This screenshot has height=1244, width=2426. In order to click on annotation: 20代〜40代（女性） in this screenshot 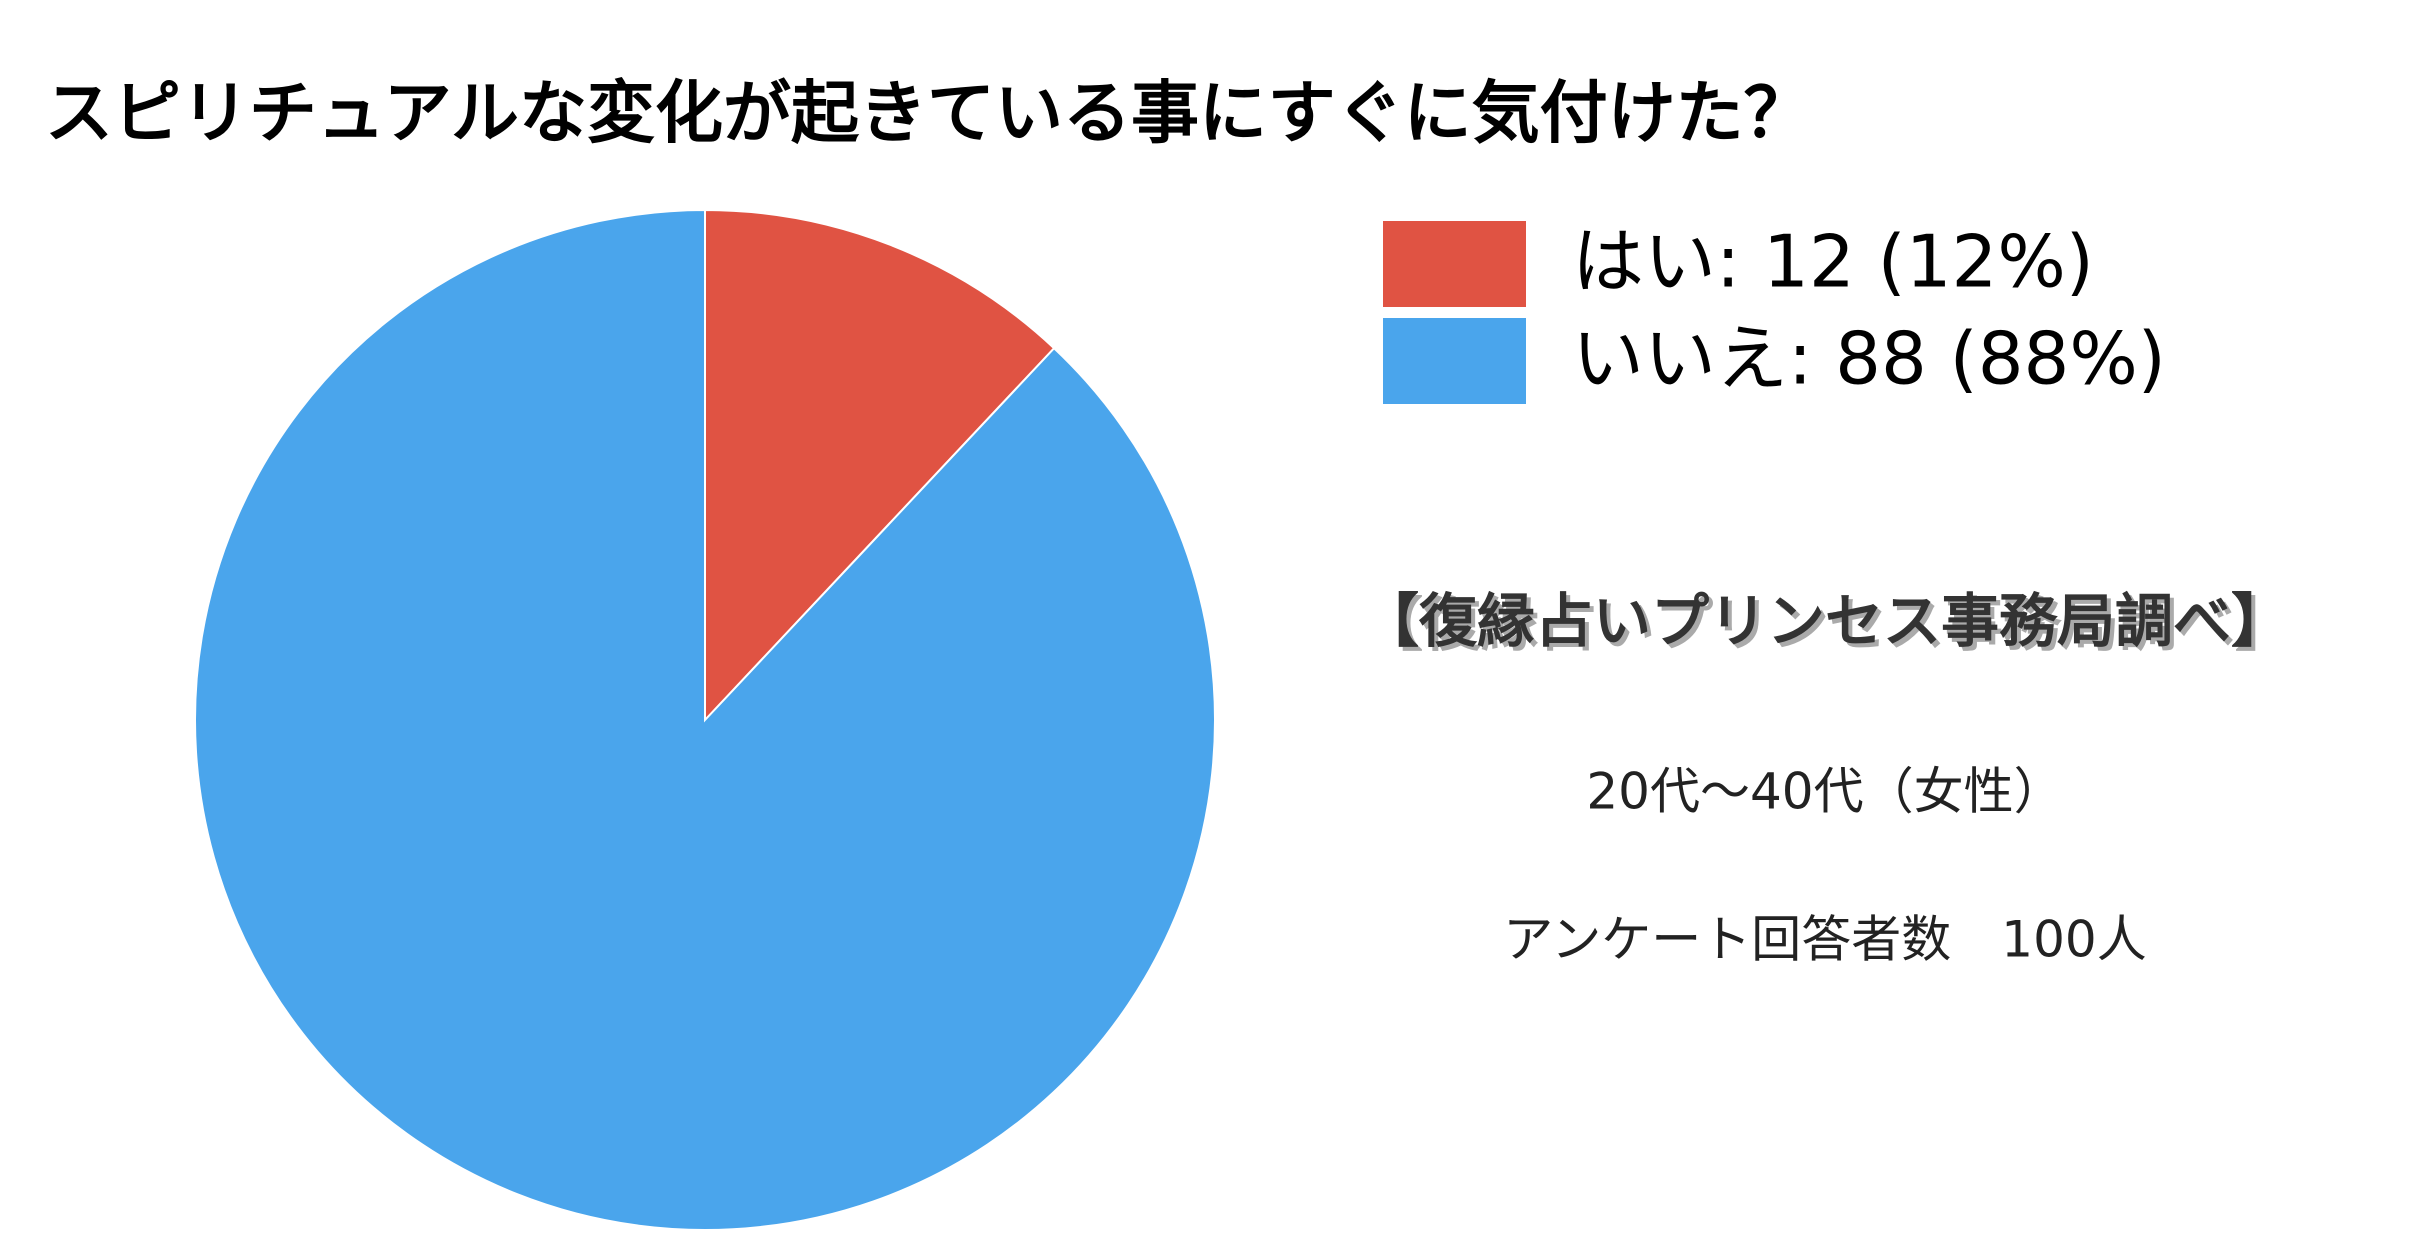, I will do `click(1824, 792)`.